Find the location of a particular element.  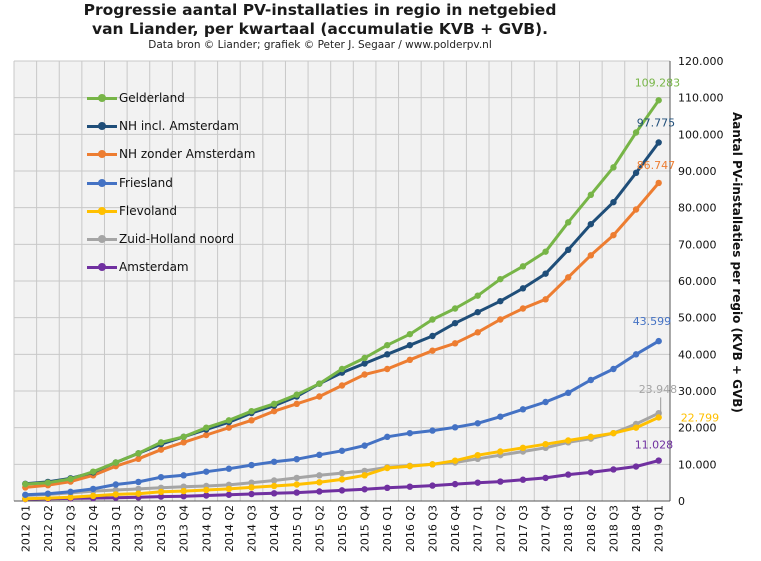

y-tick-label: 0 is located at coordinates (681, 501).